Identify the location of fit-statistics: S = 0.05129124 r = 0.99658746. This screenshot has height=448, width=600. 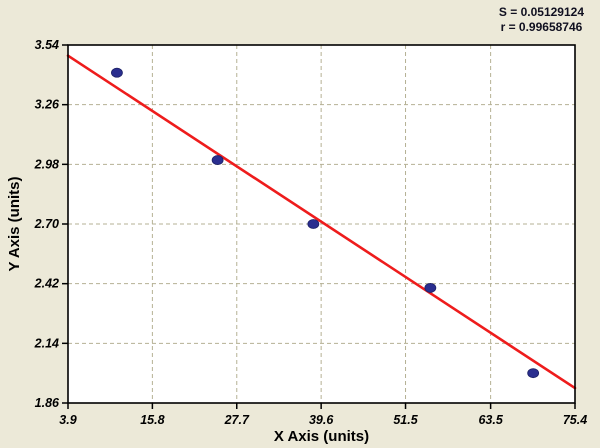
(541, 20).